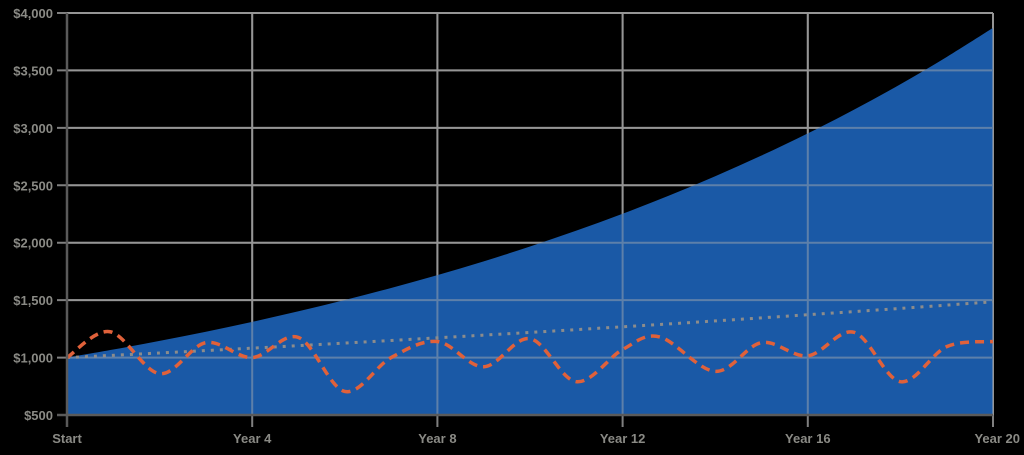 This screenshot has height=455, width=1024. What do you see at coordinates (252, 438) in the screenshot?
I see `x-tick-label: Year 4` at bounding box center [252, 438].